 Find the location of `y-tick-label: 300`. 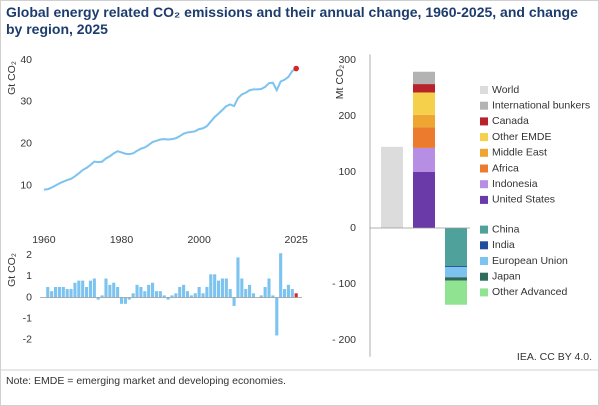

y-tick-label: 300 is located at coordinates (347, 60).